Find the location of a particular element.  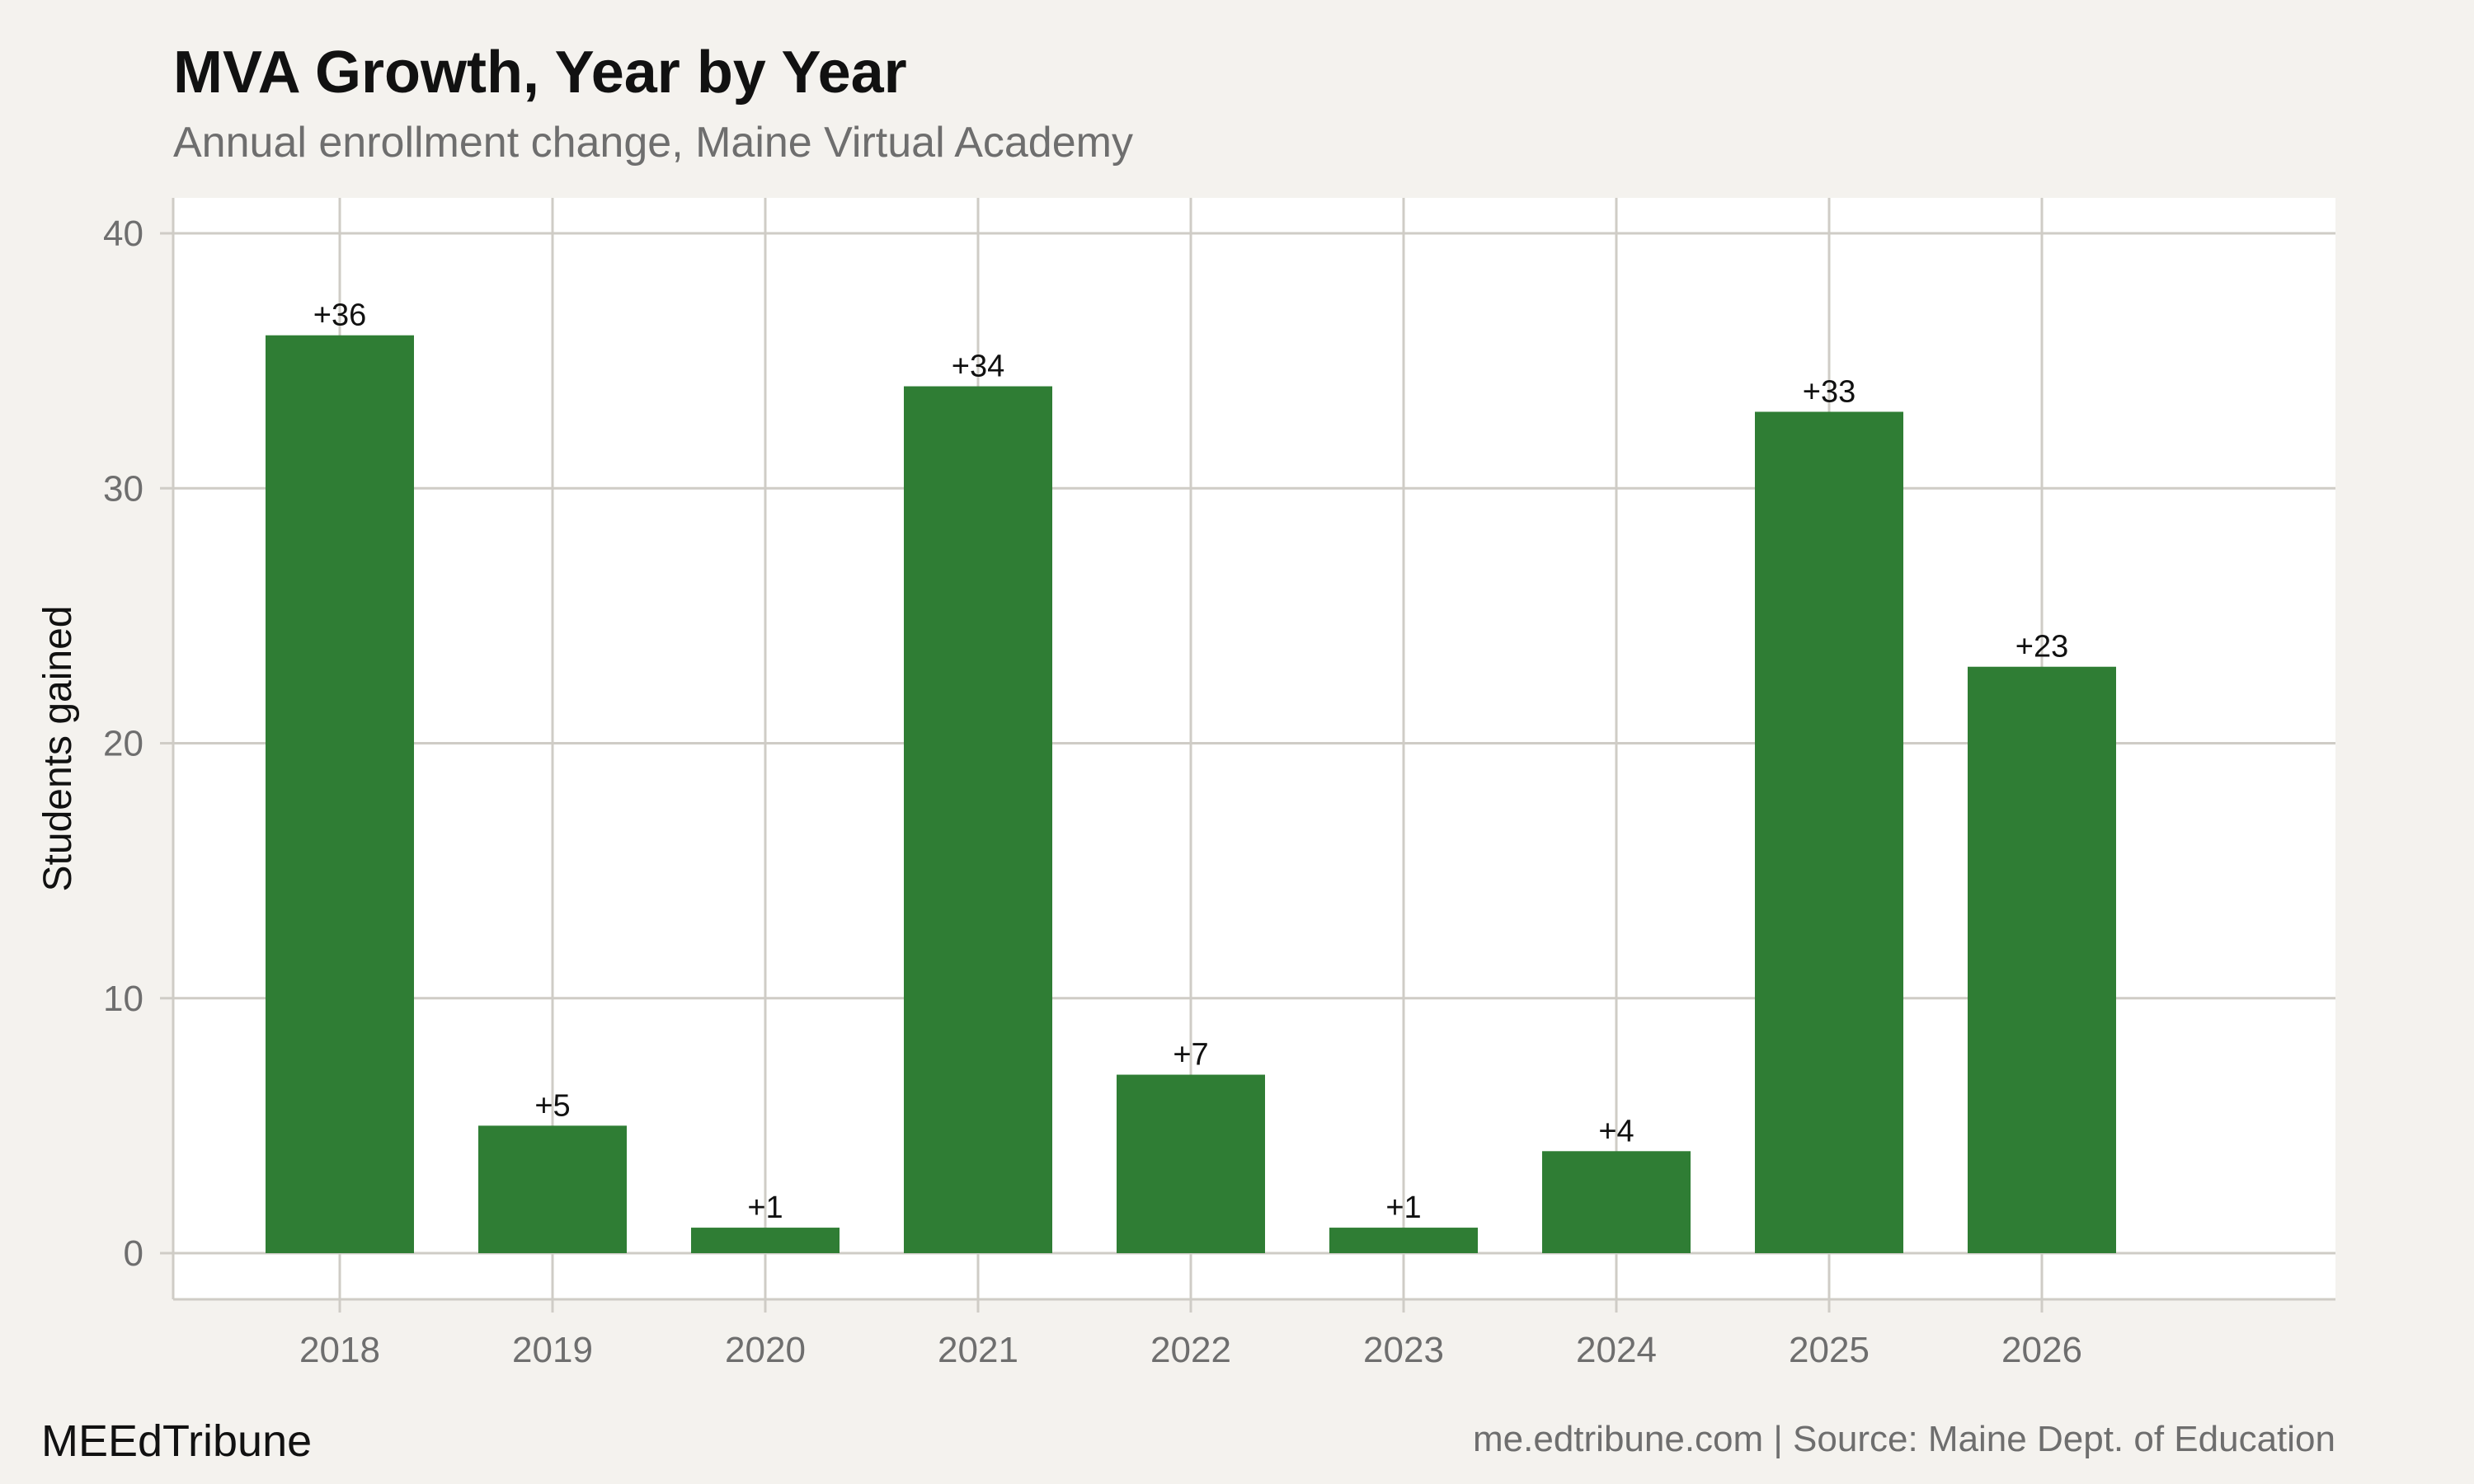

x-tick-label: 2020 is located at coordinates (765, 1350).